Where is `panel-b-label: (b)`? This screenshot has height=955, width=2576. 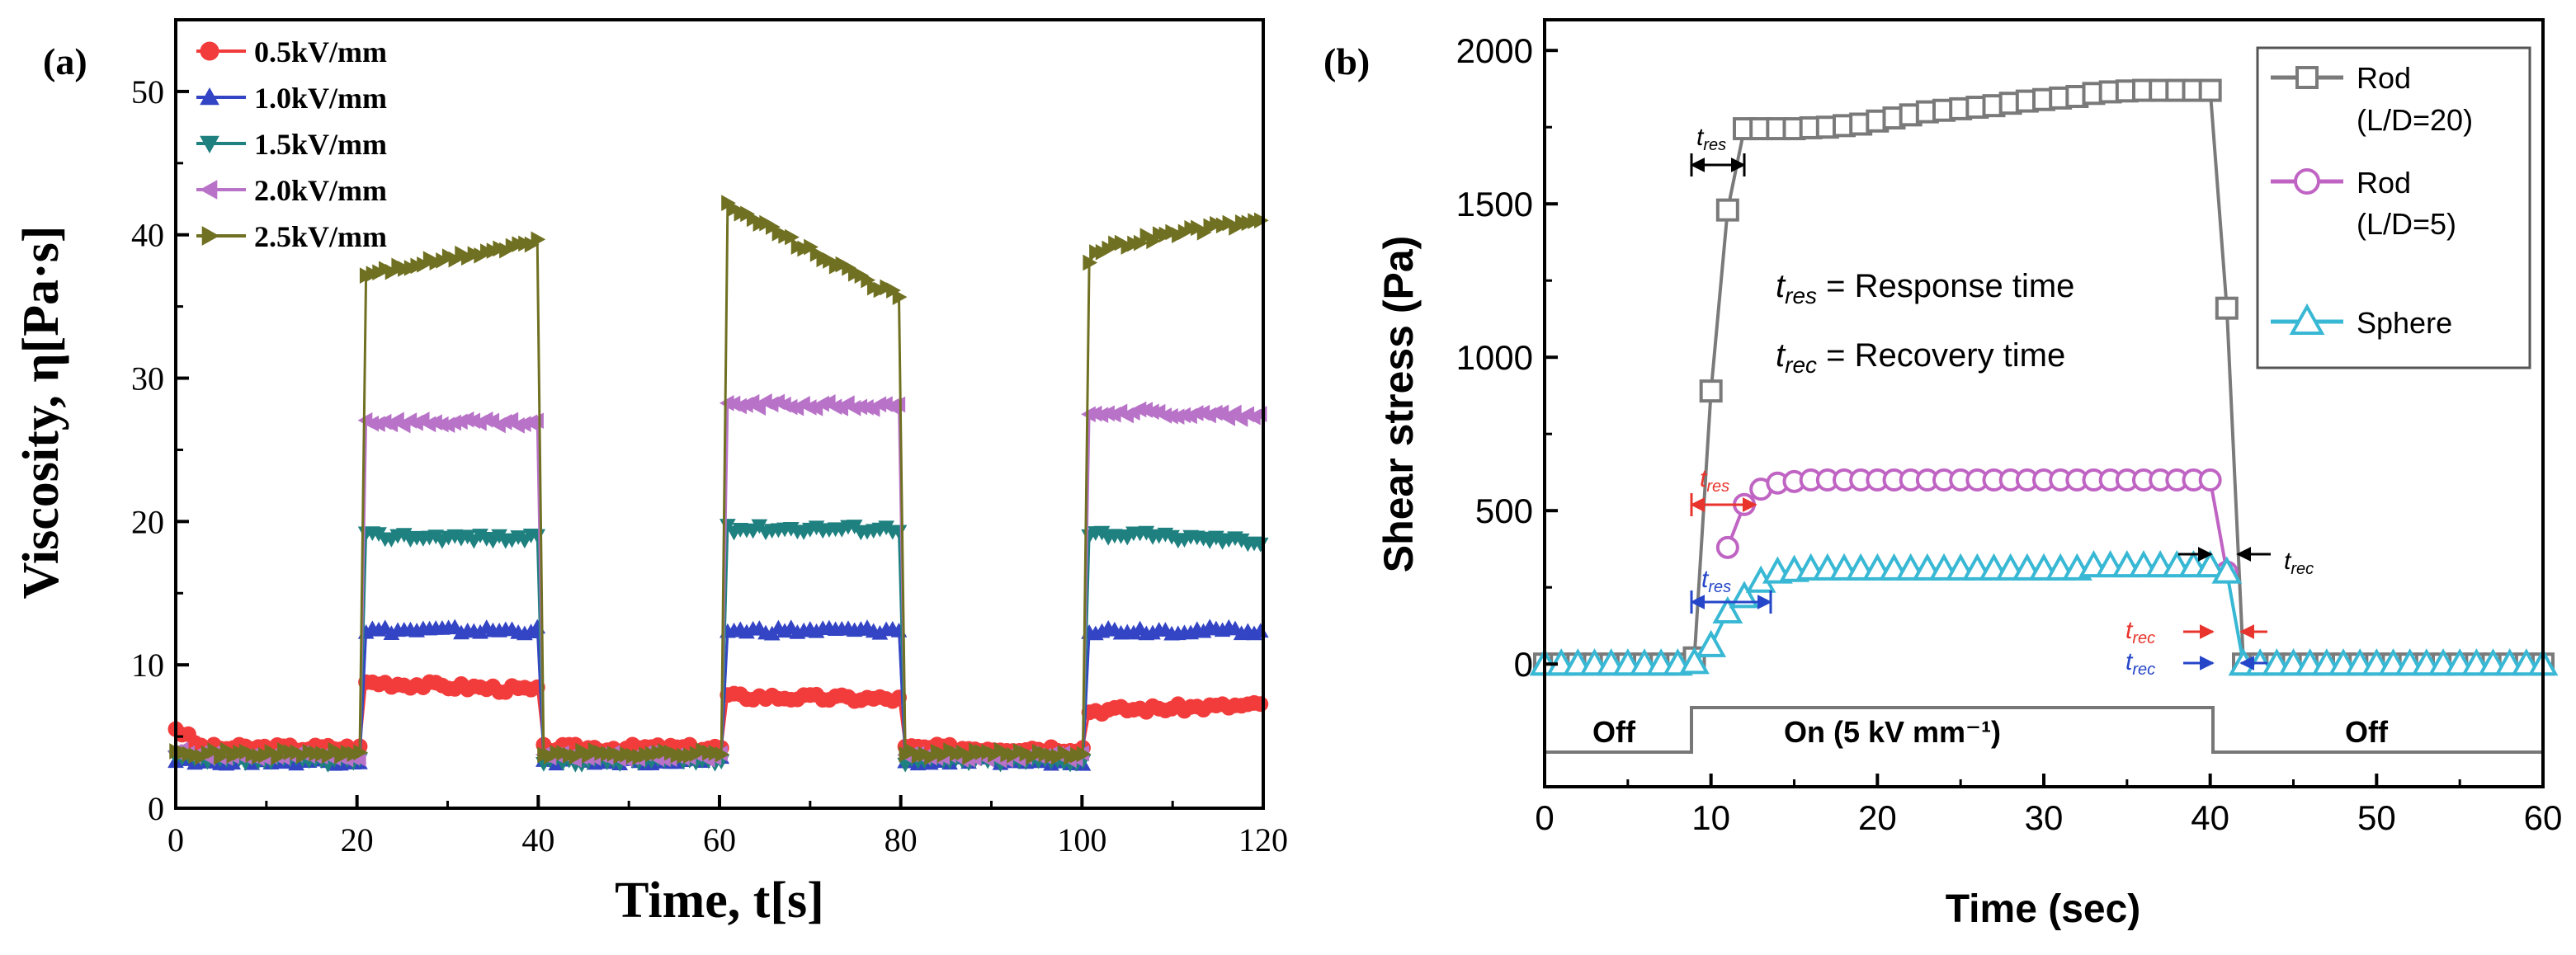
panel-b-label: (b) is located at coordinates (1346, 61).